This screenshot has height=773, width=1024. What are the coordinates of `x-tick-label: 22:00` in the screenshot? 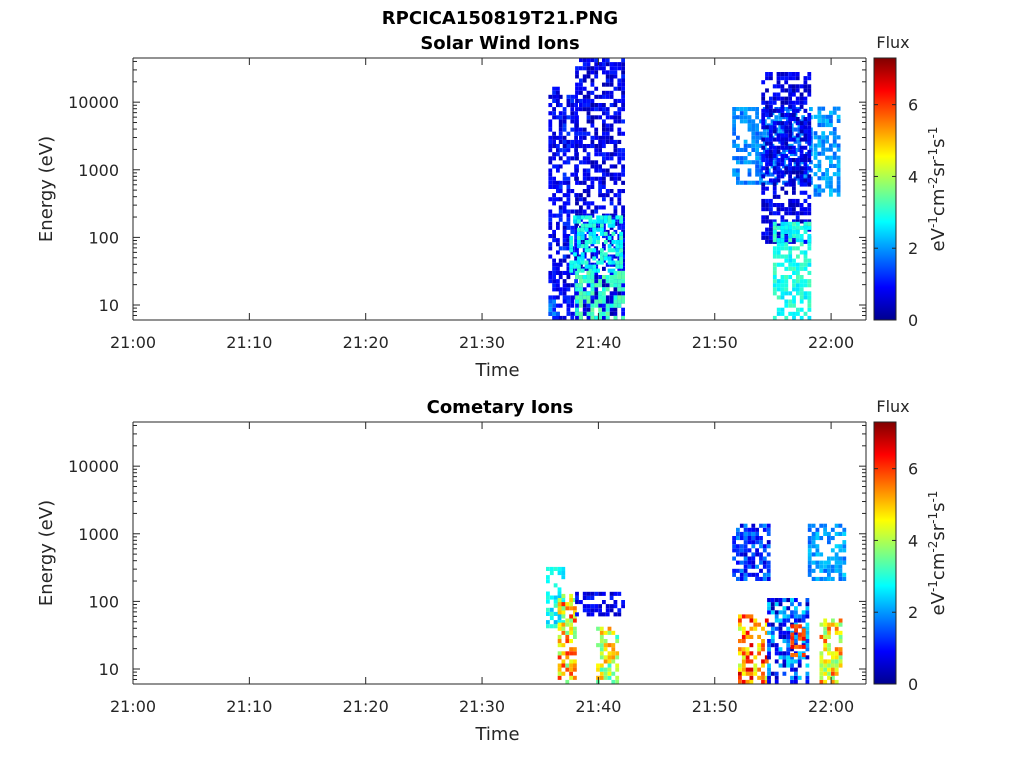 It's located at (831, 342).